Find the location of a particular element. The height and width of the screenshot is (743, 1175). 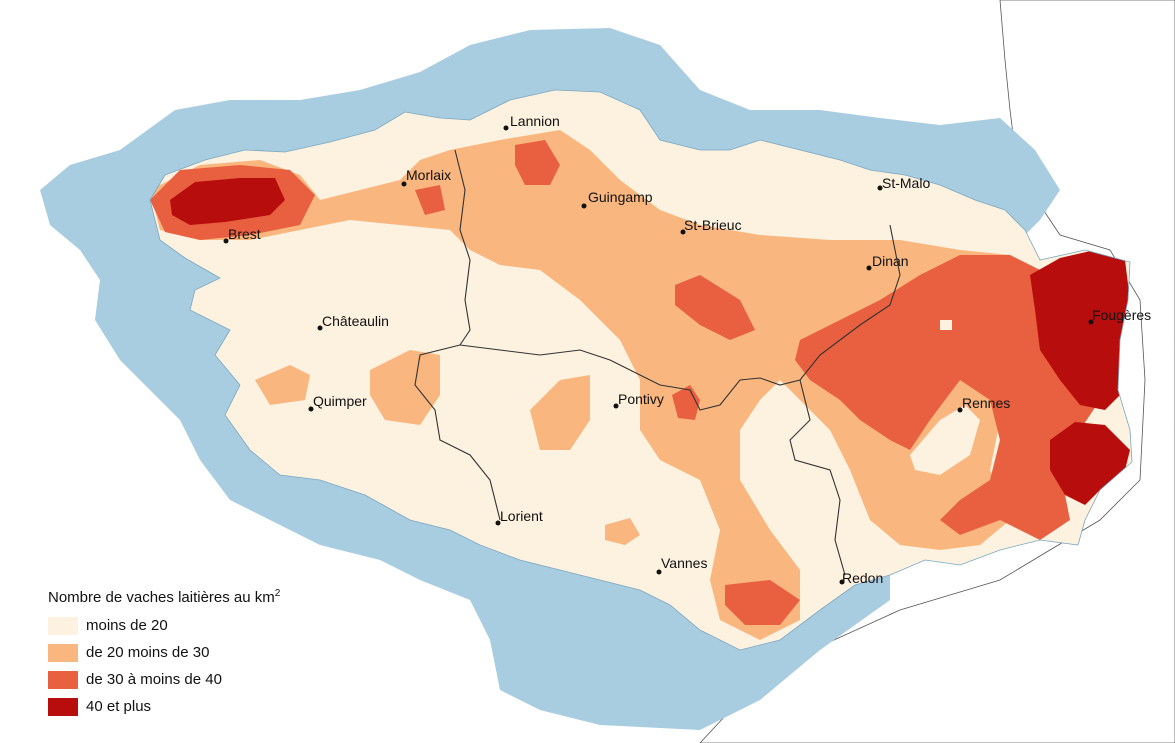

border-finistere-cotesdarmor is located at coordinates (462, 247).